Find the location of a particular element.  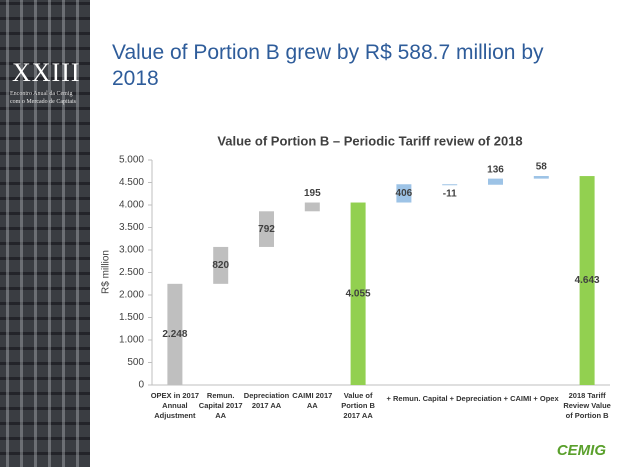

value-label: 820 is located at coordinates (220, 265).